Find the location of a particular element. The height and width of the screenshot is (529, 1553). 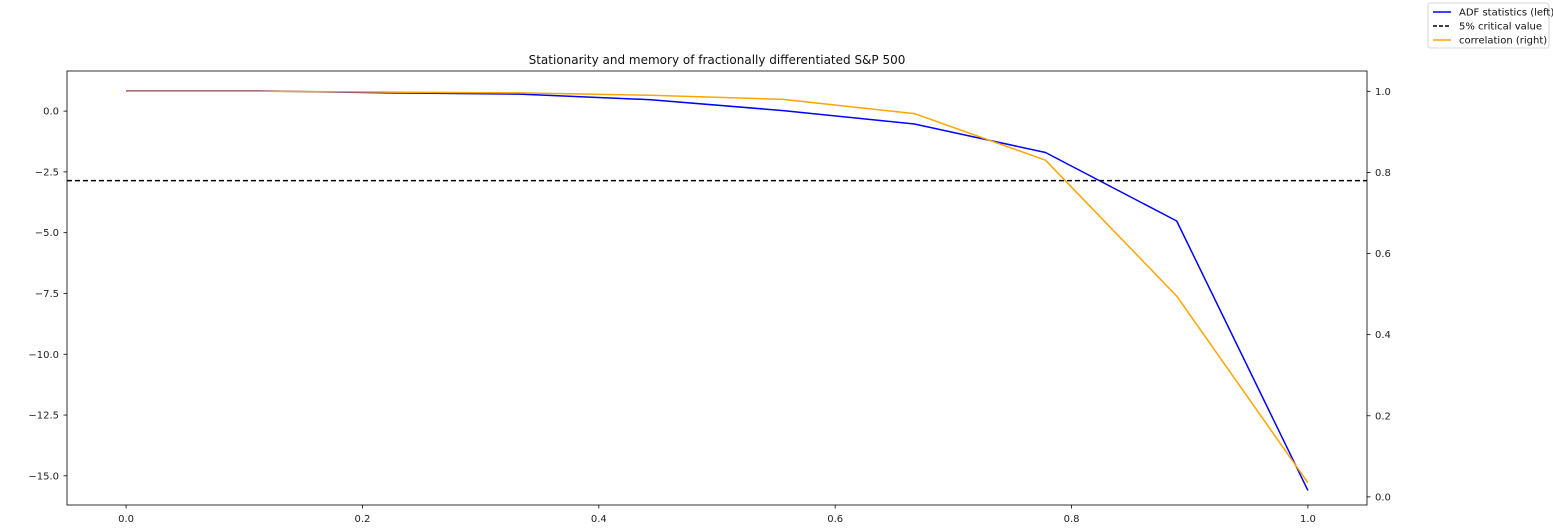

y-left-tick-label: −10.0 is located at coordinates (43, 355).